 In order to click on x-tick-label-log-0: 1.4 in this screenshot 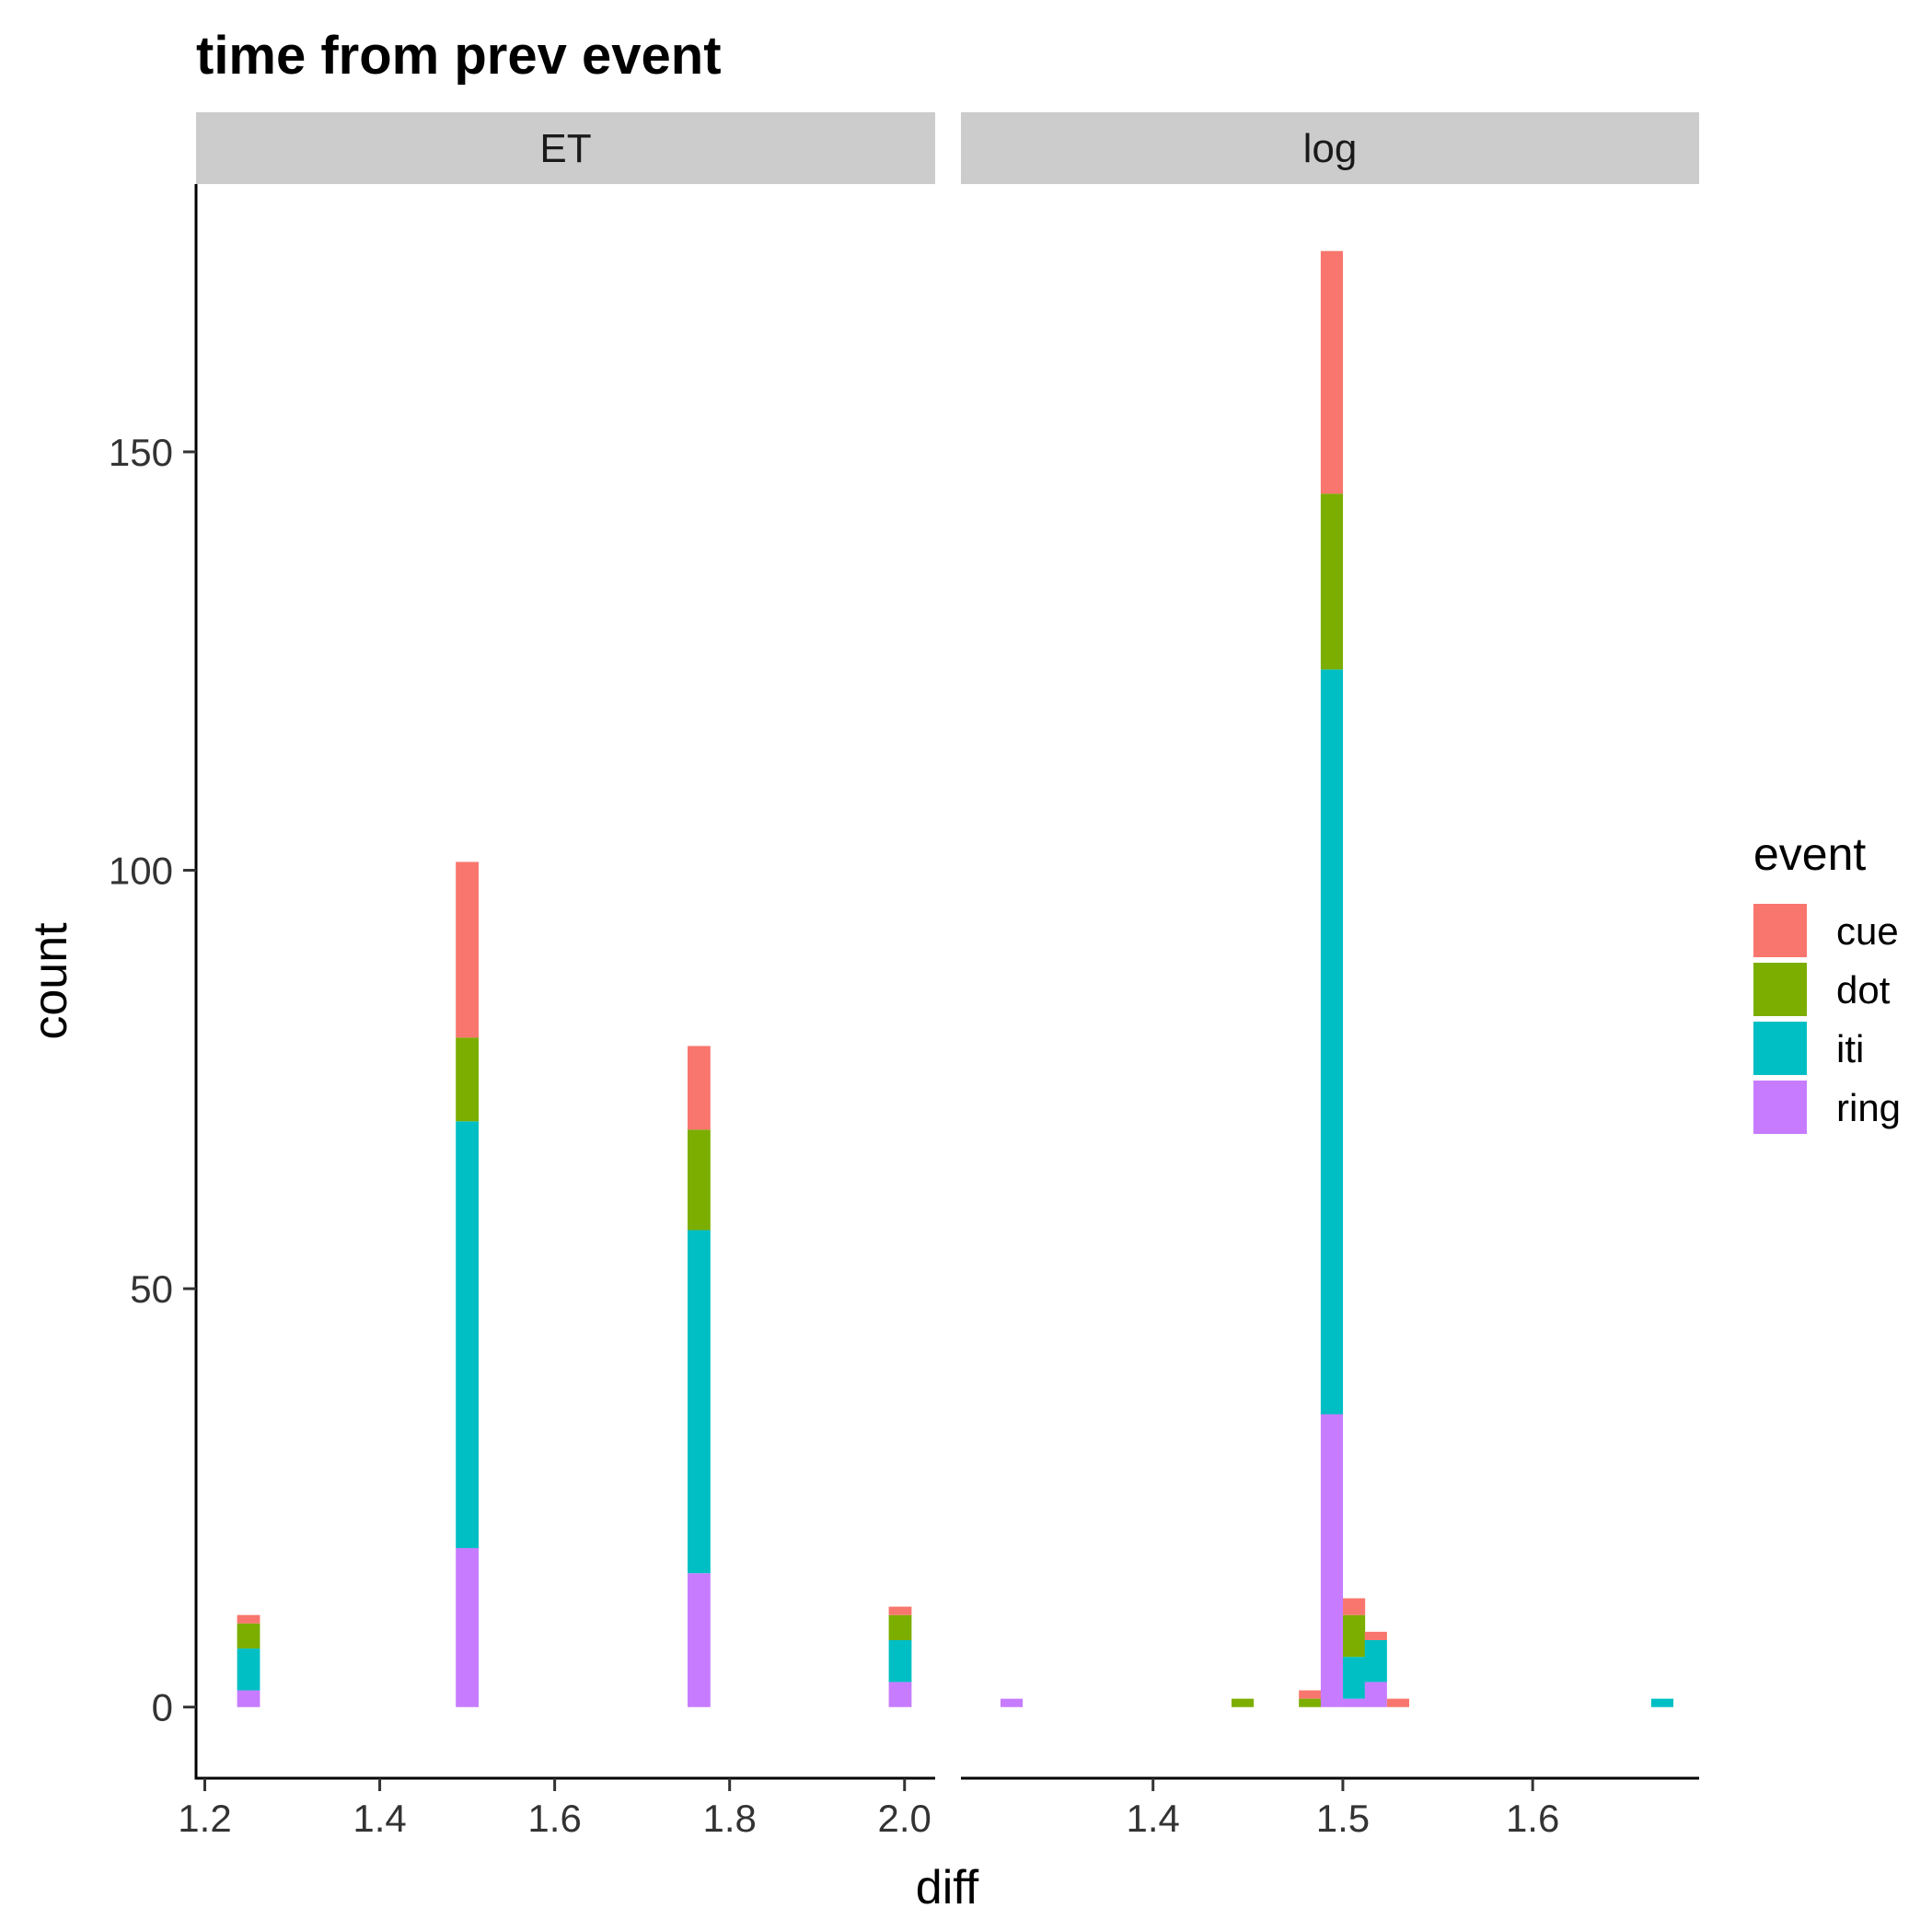, I will do `click(1154, 1818)`.